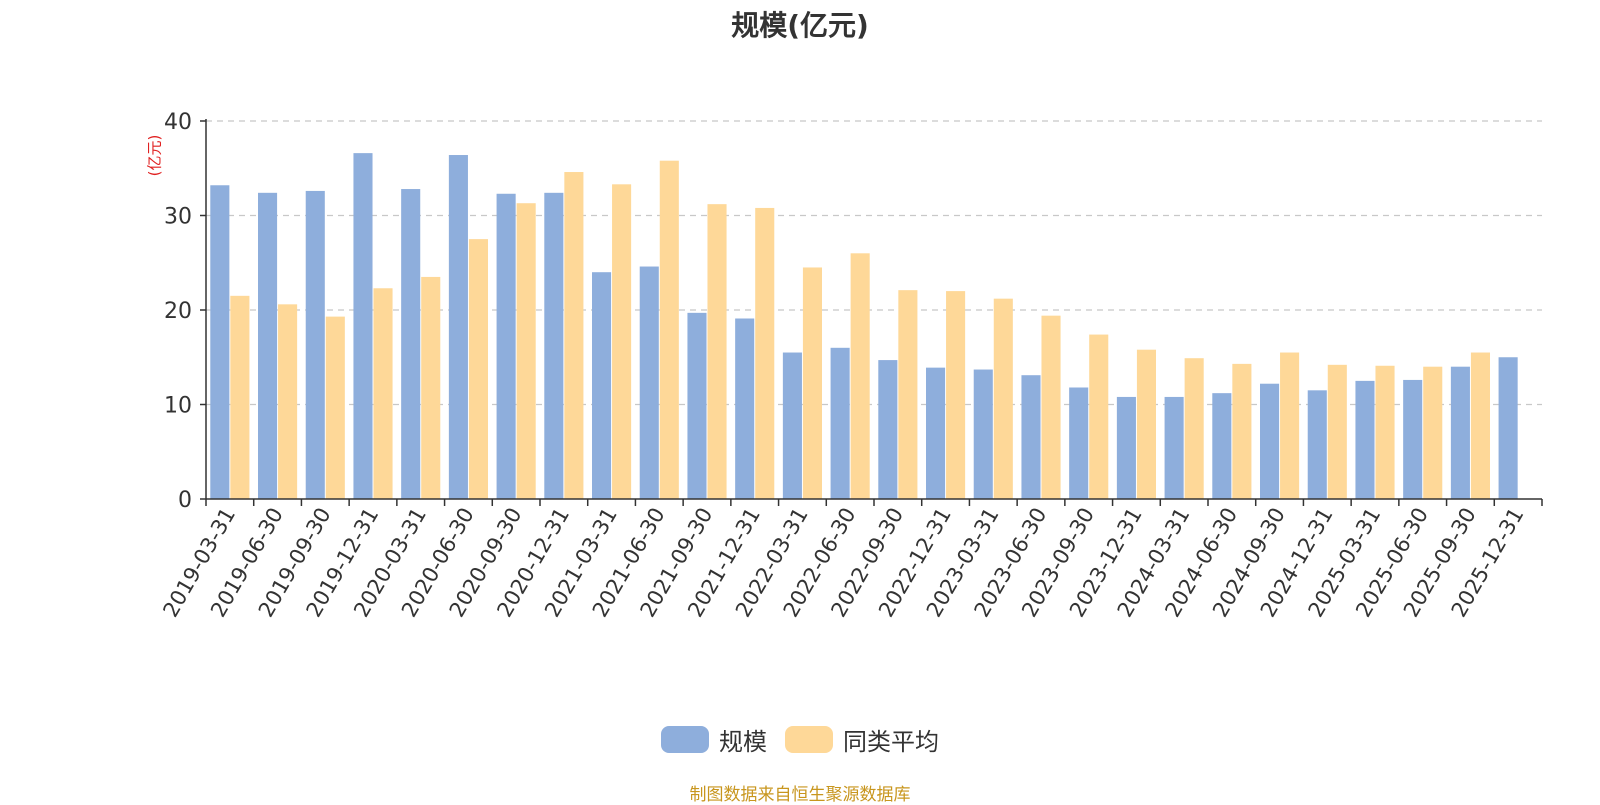 This screenshot has height=805, width=1600. Describe the element at coordinates (178, 406) in the screenshot. I see `y-tick-label: 10` at that location.